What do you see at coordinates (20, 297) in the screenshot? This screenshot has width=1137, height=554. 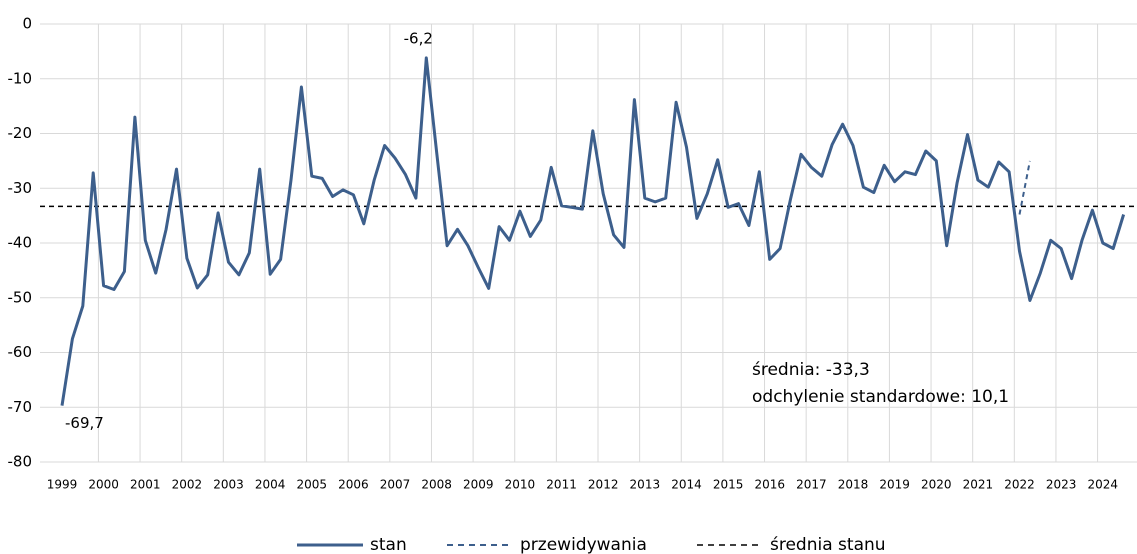 I see `y-tick-label: -50` at bounding box center [20, 297].